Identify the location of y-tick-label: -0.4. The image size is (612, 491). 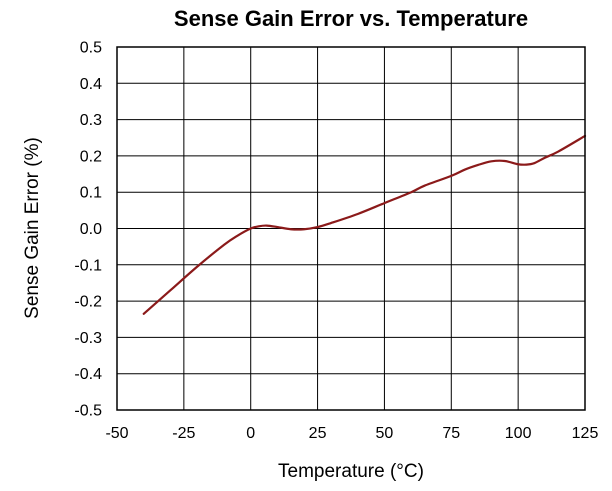
(88, 374).